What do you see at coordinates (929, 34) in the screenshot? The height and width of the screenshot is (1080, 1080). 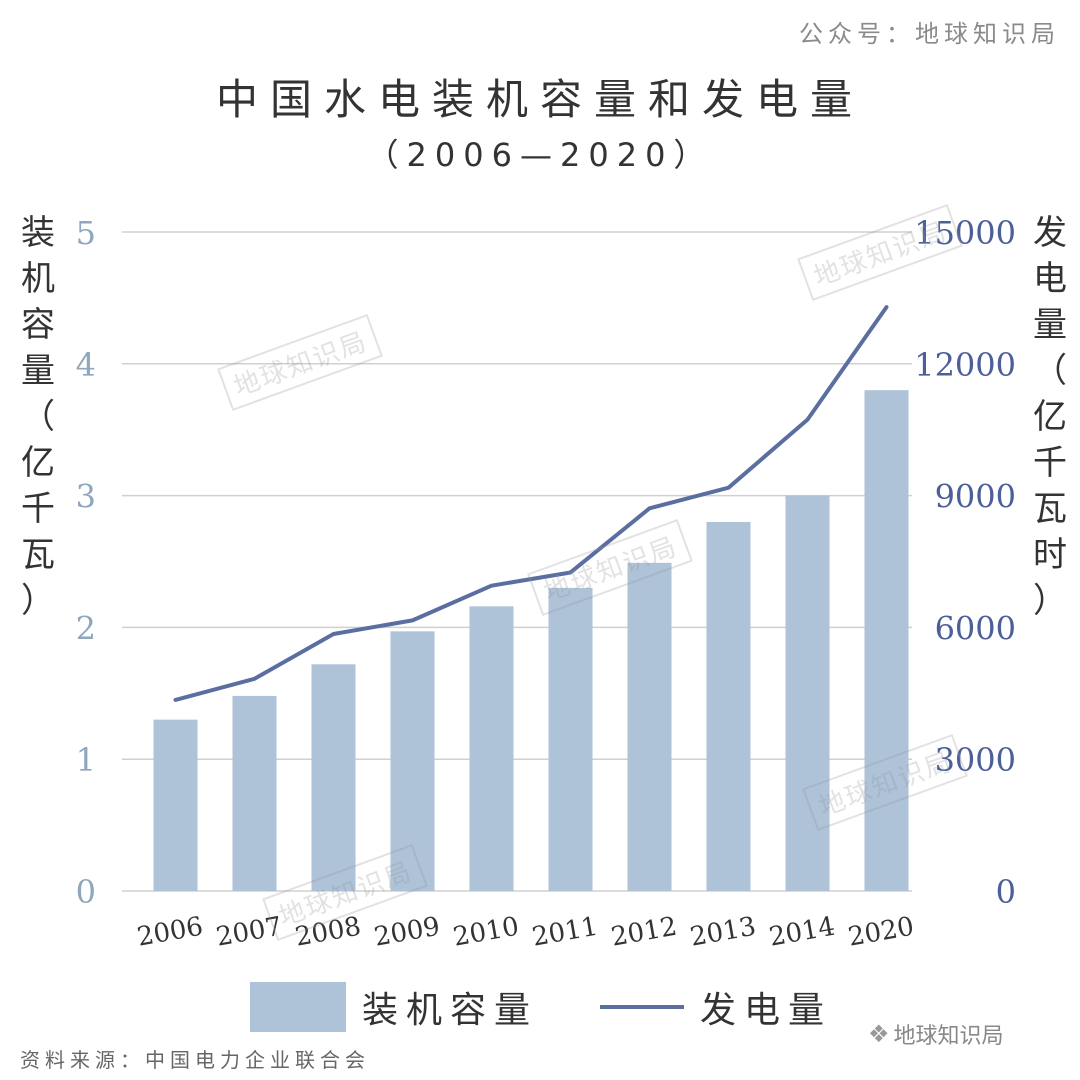 I see `account-credit: 公众号：地球知识局` at bounding box center [929, 34].